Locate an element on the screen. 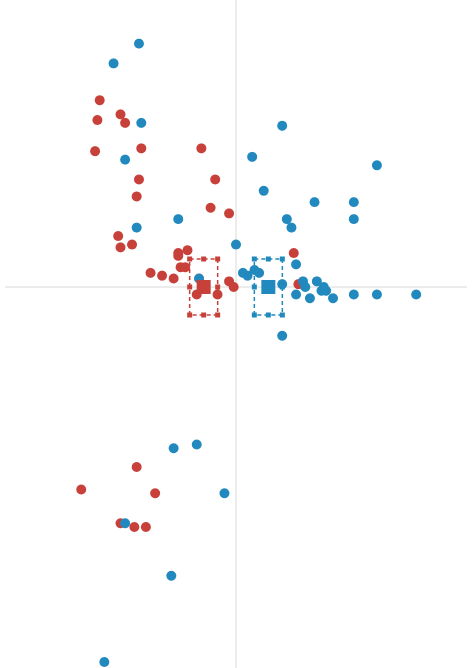 Image resolution: width=474 pixels, height=668 pixels. centroid-markers is located at coordinates (236, 287).